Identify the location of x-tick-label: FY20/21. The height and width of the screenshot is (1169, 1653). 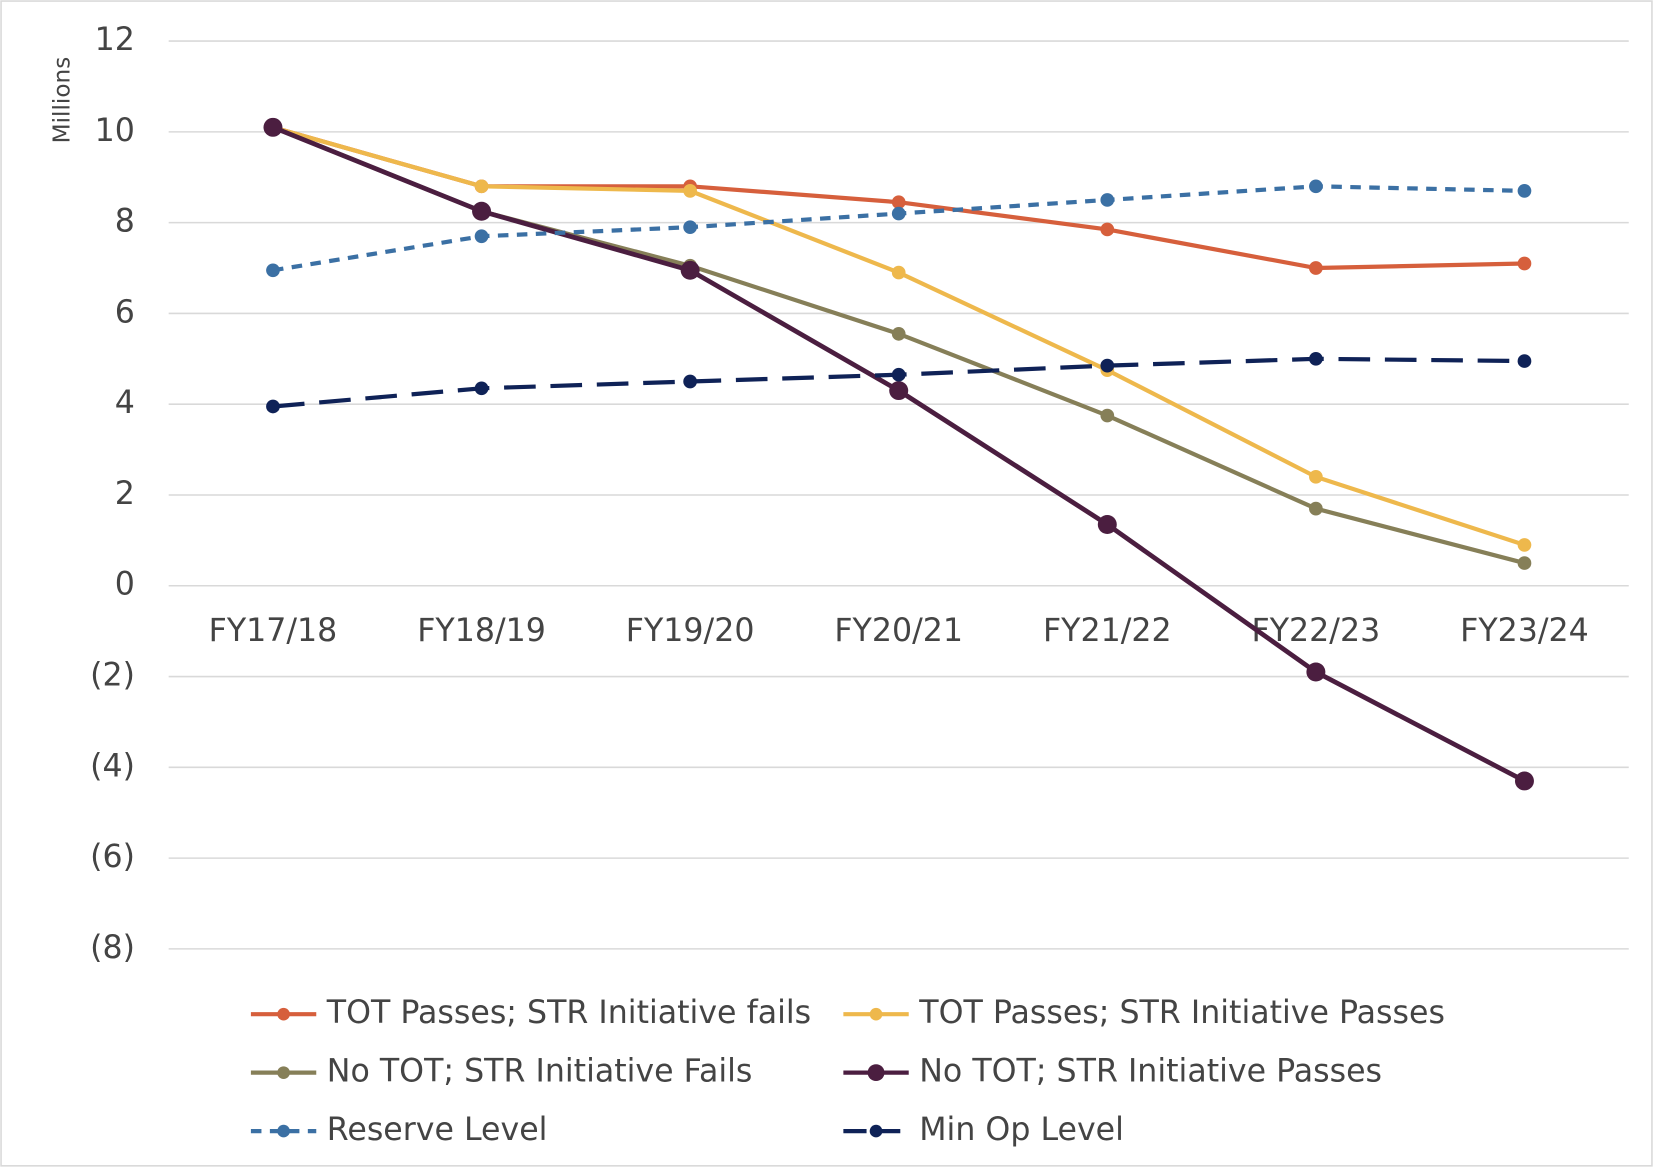
(898, 631).